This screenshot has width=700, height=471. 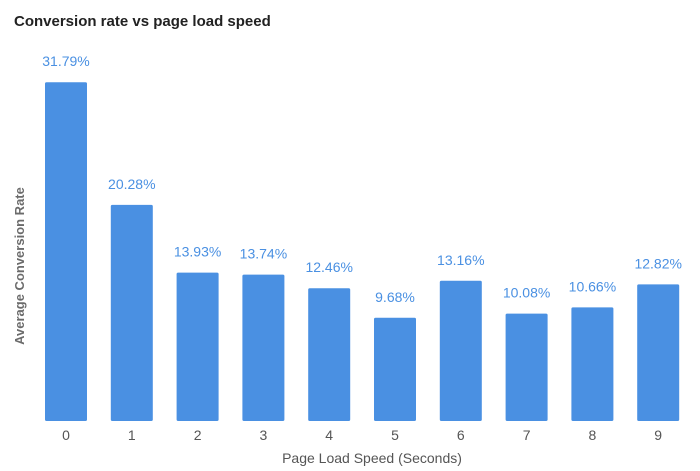 I want to click on value-label-9: 12.82%, so click(x=657, y=263).